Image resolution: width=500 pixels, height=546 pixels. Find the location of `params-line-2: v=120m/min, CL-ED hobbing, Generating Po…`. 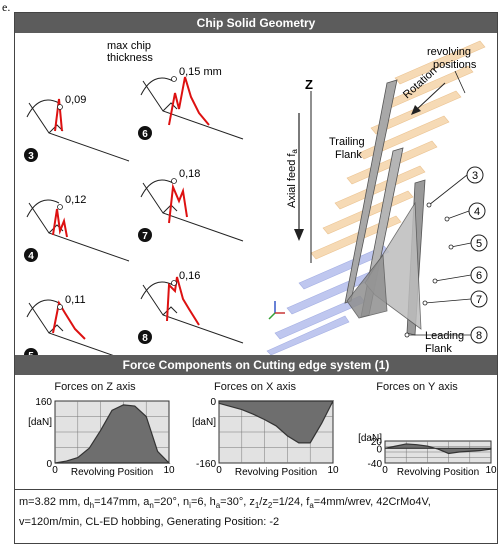

params-line-2: v=120m/min, CL-ED hobbing, Generating Po… is located at coordinates (149, 522).